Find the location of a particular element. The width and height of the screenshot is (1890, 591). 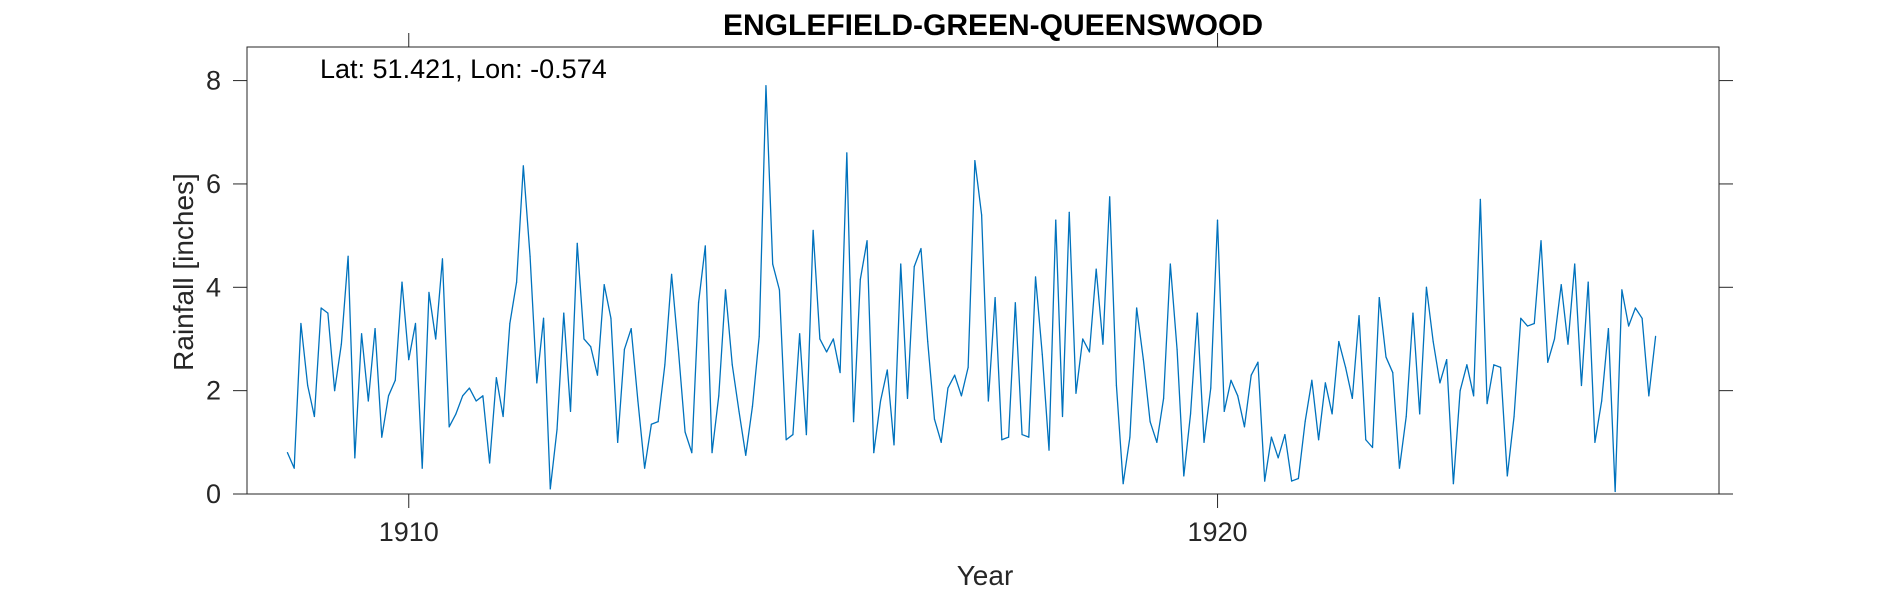

chart-title: ENGLEFIELD-GREEN-QUEENSWOOD is located at coordinates (993, 25).